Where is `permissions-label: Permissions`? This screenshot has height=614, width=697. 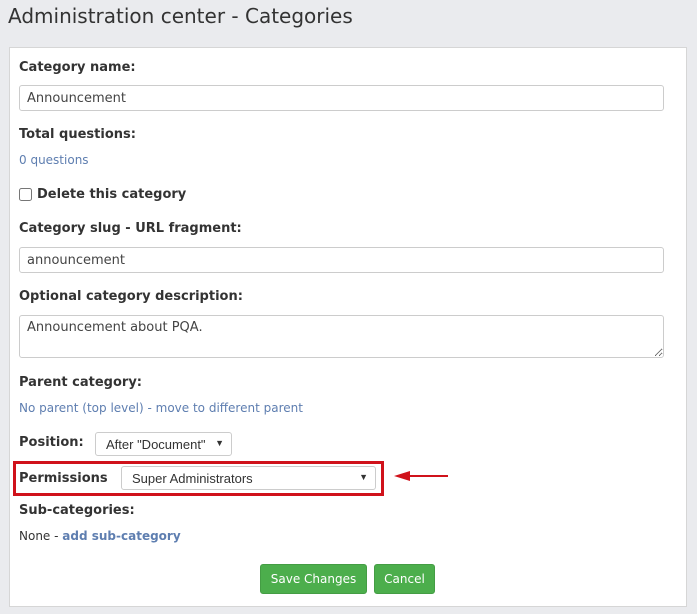
permissions-label: Permissions is located at coordinates (63, 478).